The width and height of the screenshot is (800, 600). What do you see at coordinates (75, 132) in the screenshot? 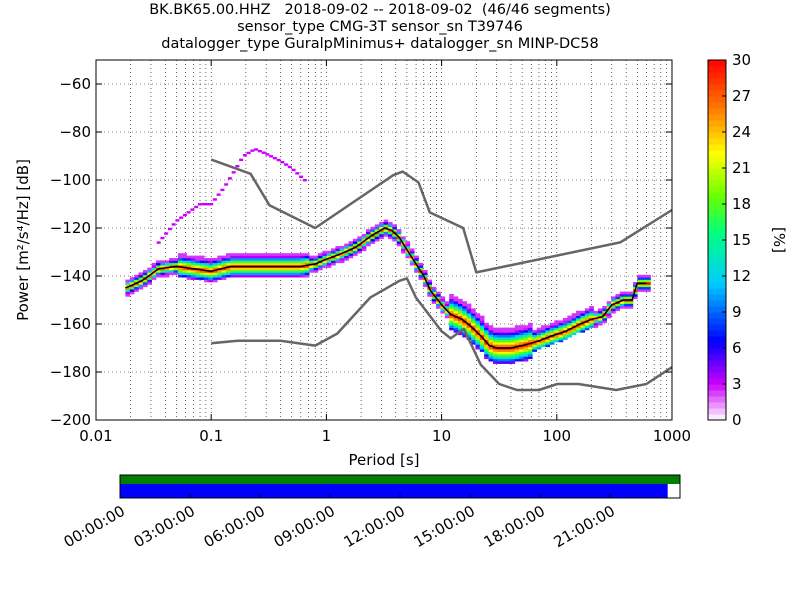
I see `y-tick-label: −80` at bounding box center [75, 132].